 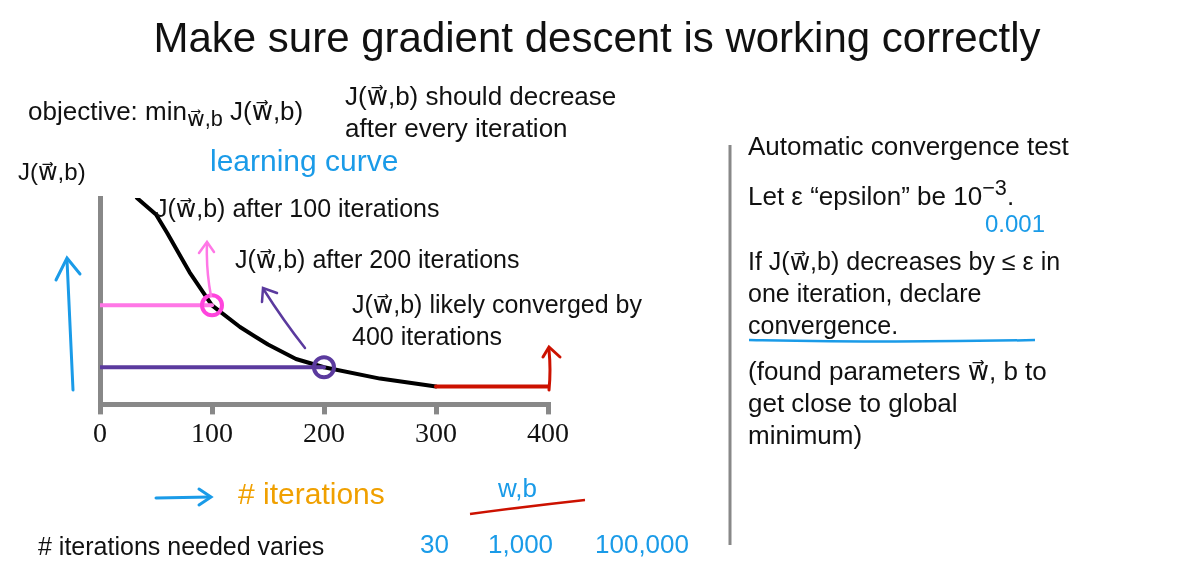 I want to click on text: Let ε “epsilon” be 10$^{−3}$., so click(x=881, y=193).